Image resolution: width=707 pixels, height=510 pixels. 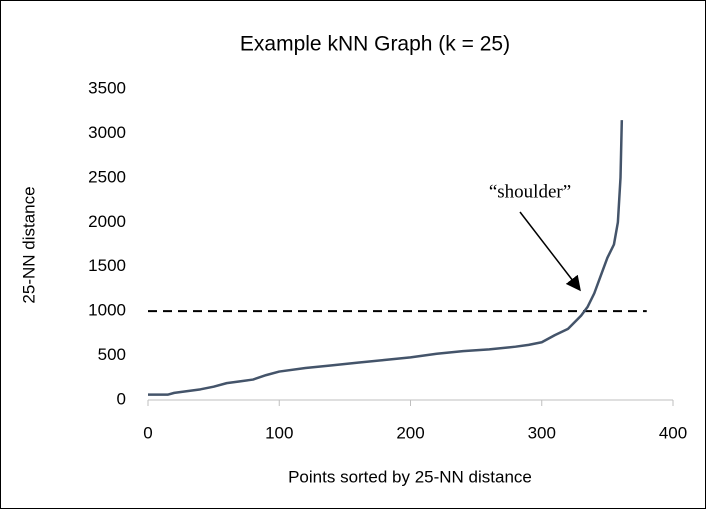 I want to click on y-tick-label: 1000, so click(x=107, y=310).